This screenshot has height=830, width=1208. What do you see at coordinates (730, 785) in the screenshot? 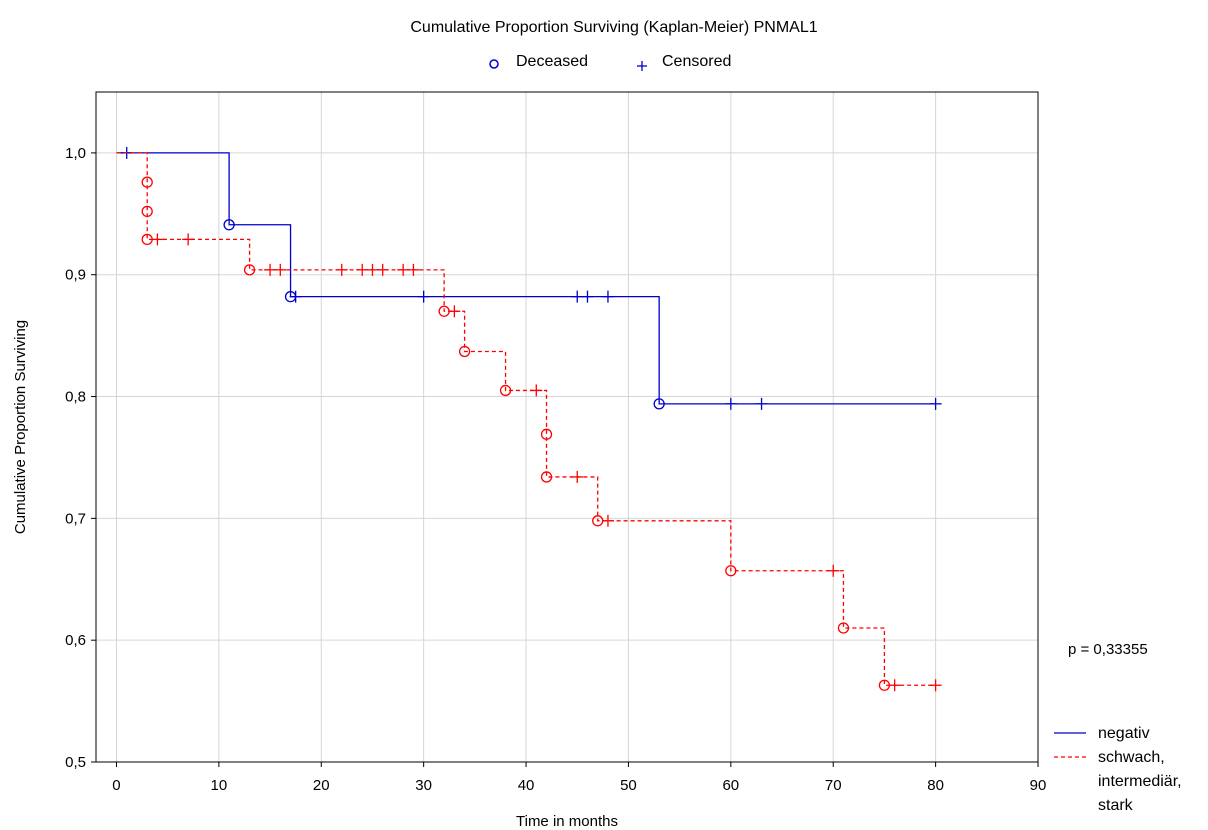
I see `x-tick-label: 60` at bounding box center [730, 785].